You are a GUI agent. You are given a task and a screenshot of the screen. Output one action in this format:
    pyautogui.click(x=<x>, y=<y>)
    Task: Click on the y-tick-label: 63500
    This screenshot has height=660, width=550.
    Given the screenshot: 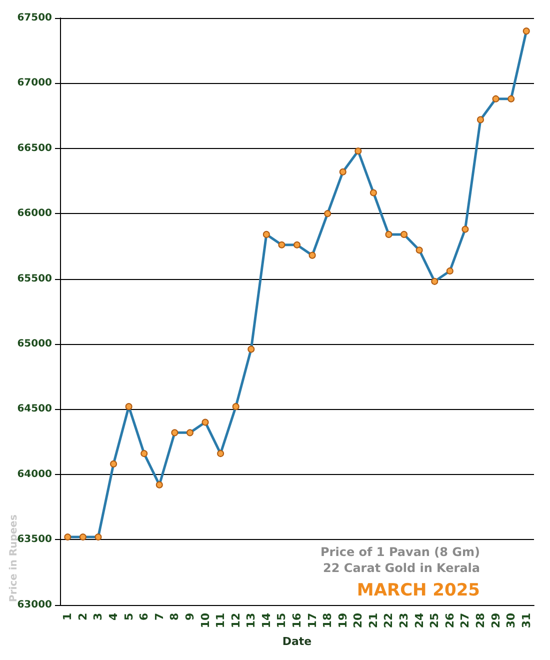 What is the action you would take?
    pyautogui.click(x=34, y=540)
    